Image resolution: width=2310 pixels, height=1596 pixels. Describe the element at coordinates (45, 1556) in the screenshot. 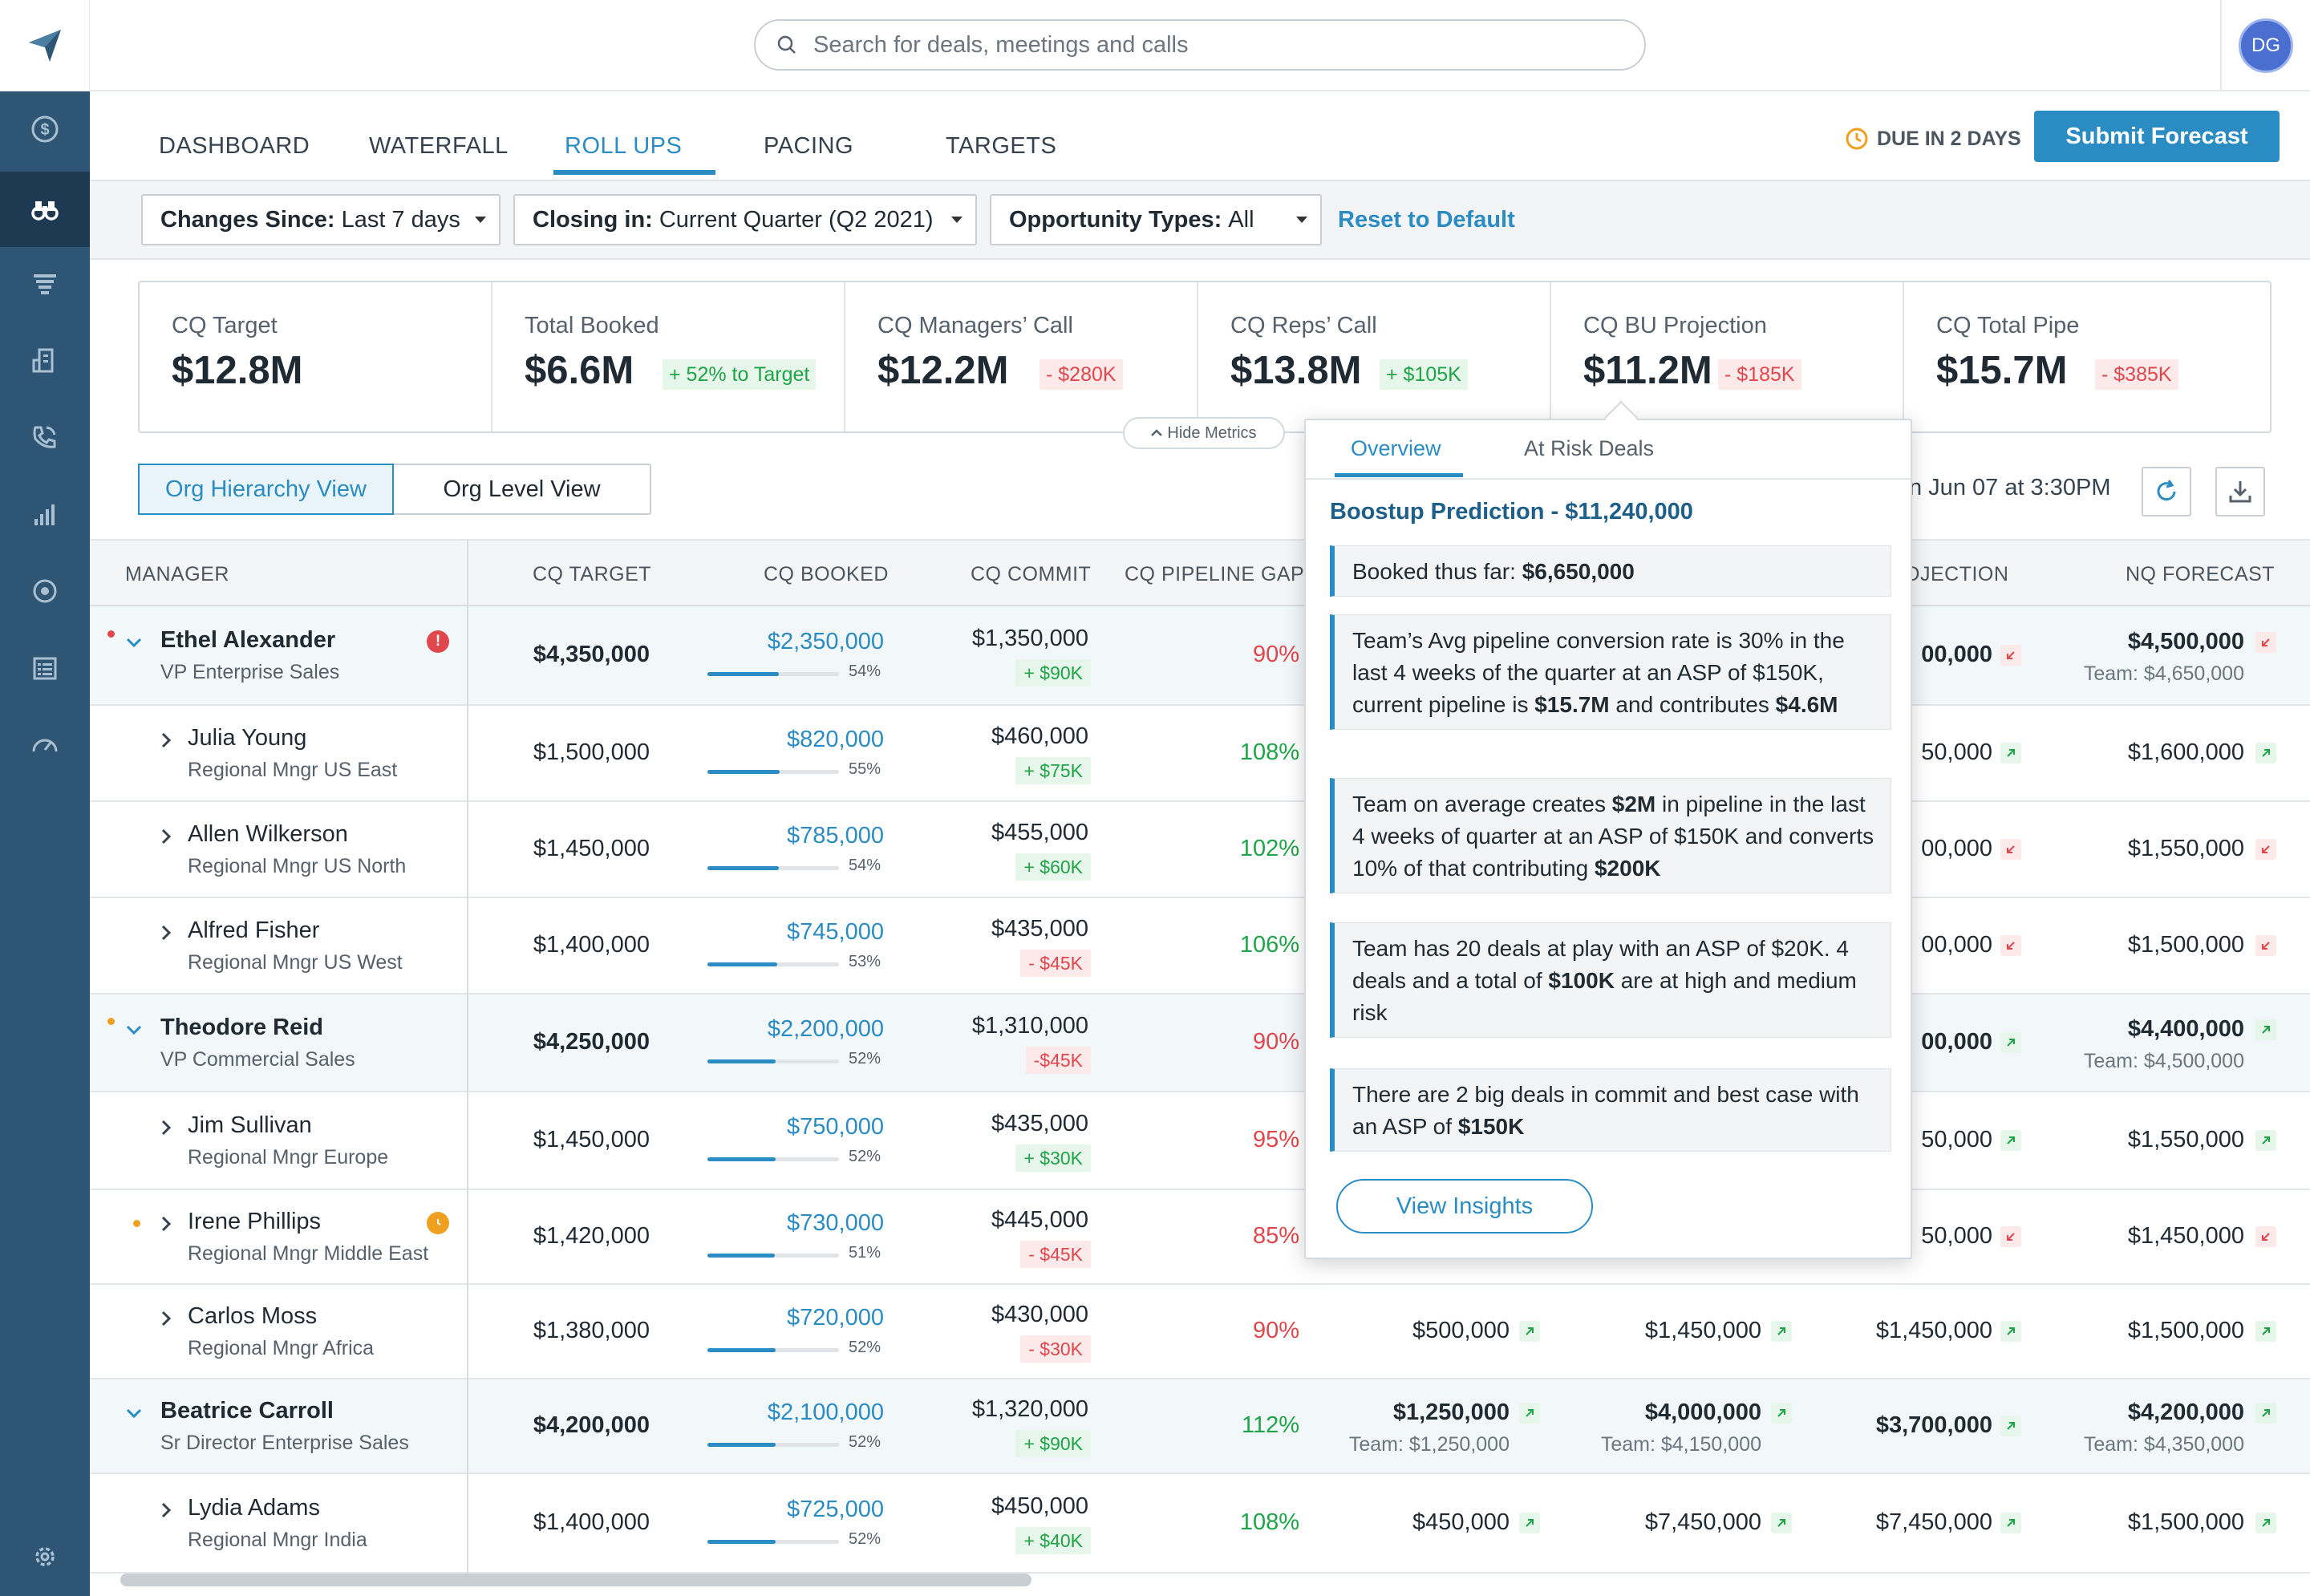

I see `settings-gear-icon` at that location.